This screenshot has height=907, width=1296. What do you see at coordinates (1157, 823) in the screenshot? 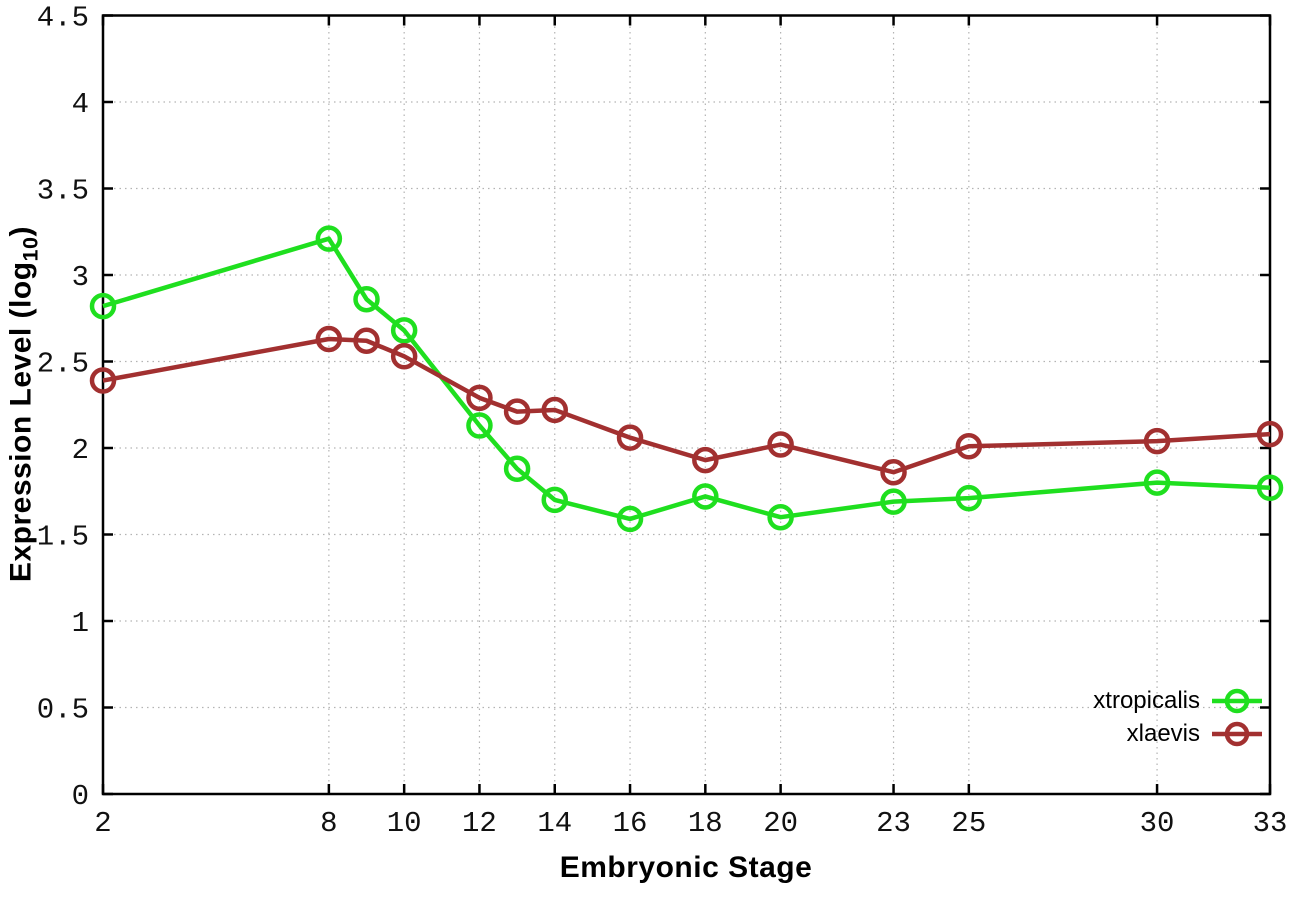
I see `x-tick-label: 30` at bounding box center [1157, 823].